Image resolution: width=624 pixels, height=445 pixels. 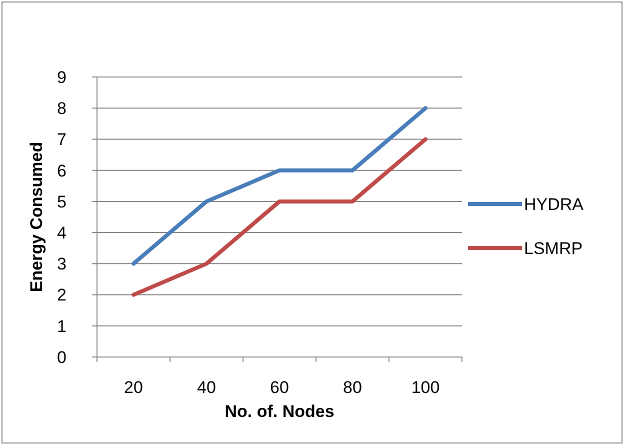 What do you see at coordinates (133, 387) in the screenshot?
I see `x-tick-label: 20` at bounding box center [133, 387].